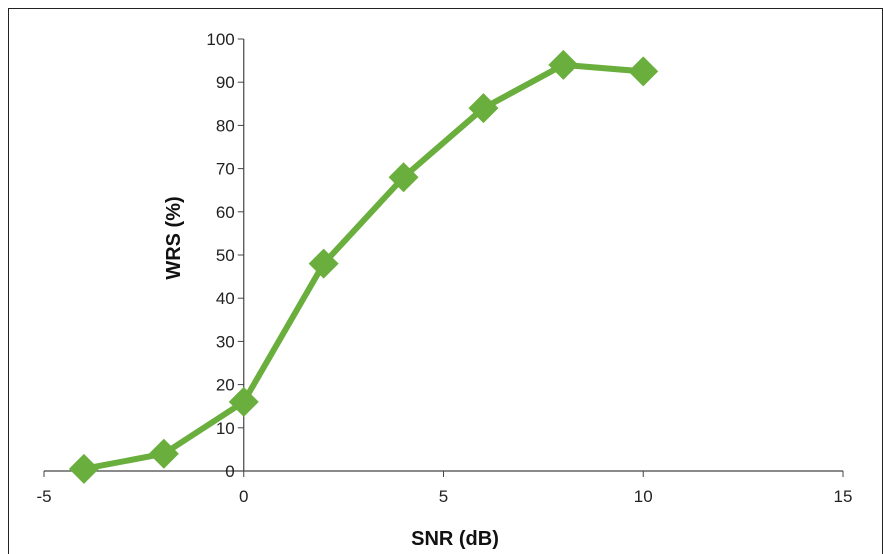 Image resolution: width=883 pixels, height=554 pixels. What do you see at coordinates (225, 125) in the screenshot?
I see `y-tick-label: 80` at bounding box center [225, 125].